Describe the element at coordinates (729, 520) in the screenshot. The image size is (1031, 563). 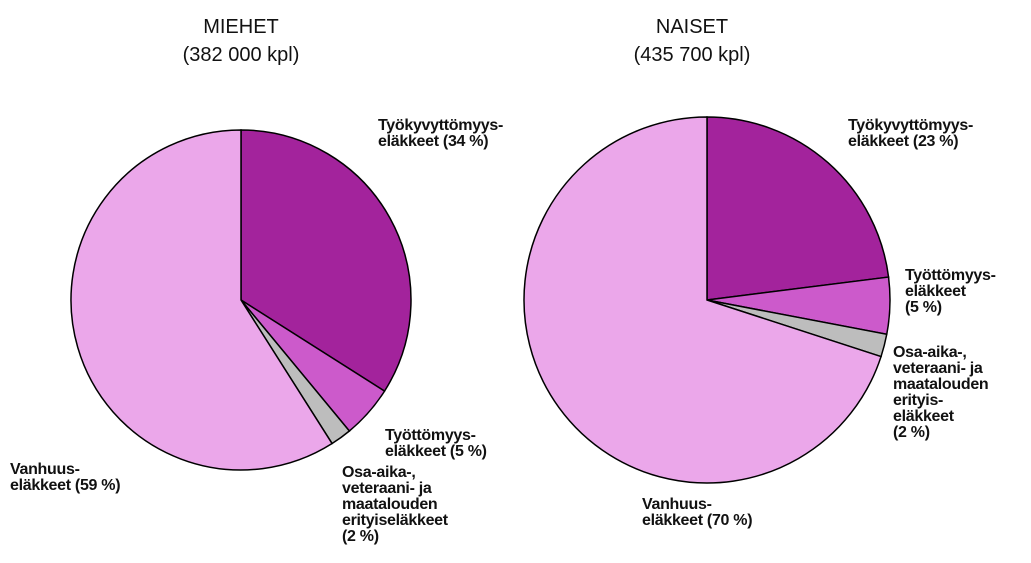
I see `slice-value-label: (70 %)` at that location.